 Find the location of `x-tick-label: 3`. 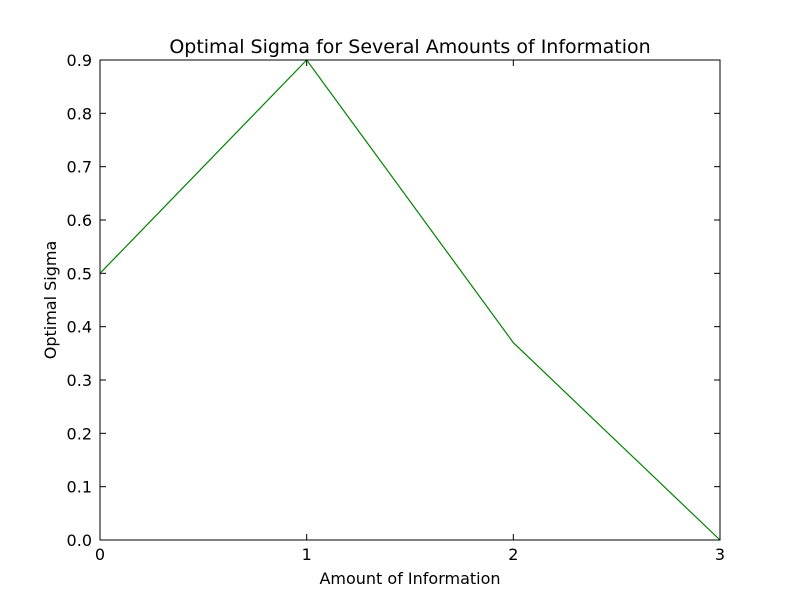

x-tick-label: 3 is located at coordinates (720, 554).